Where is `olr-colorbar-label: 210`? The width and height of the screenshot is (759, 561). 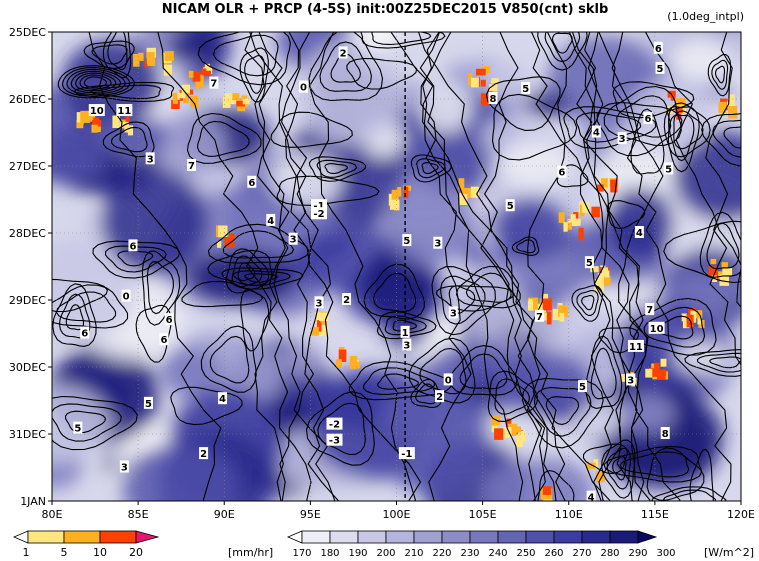 olr-colorbar-label: 210 is located at coordinates (413, 553).